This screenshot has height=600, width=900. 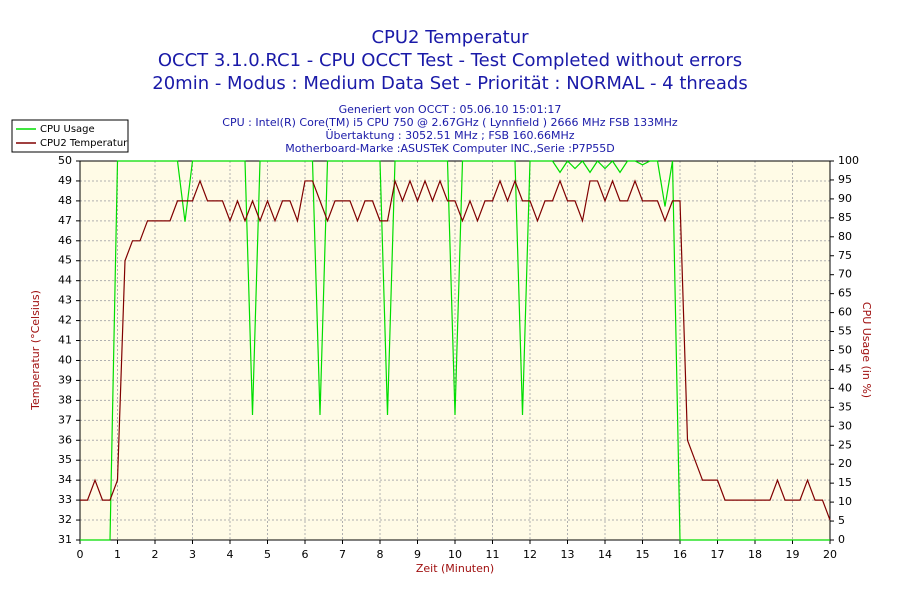 What do you see at coordinates (530, 554) in the screenshot?
I see `x-tick-label: 12` at bounding box center [530, 554].